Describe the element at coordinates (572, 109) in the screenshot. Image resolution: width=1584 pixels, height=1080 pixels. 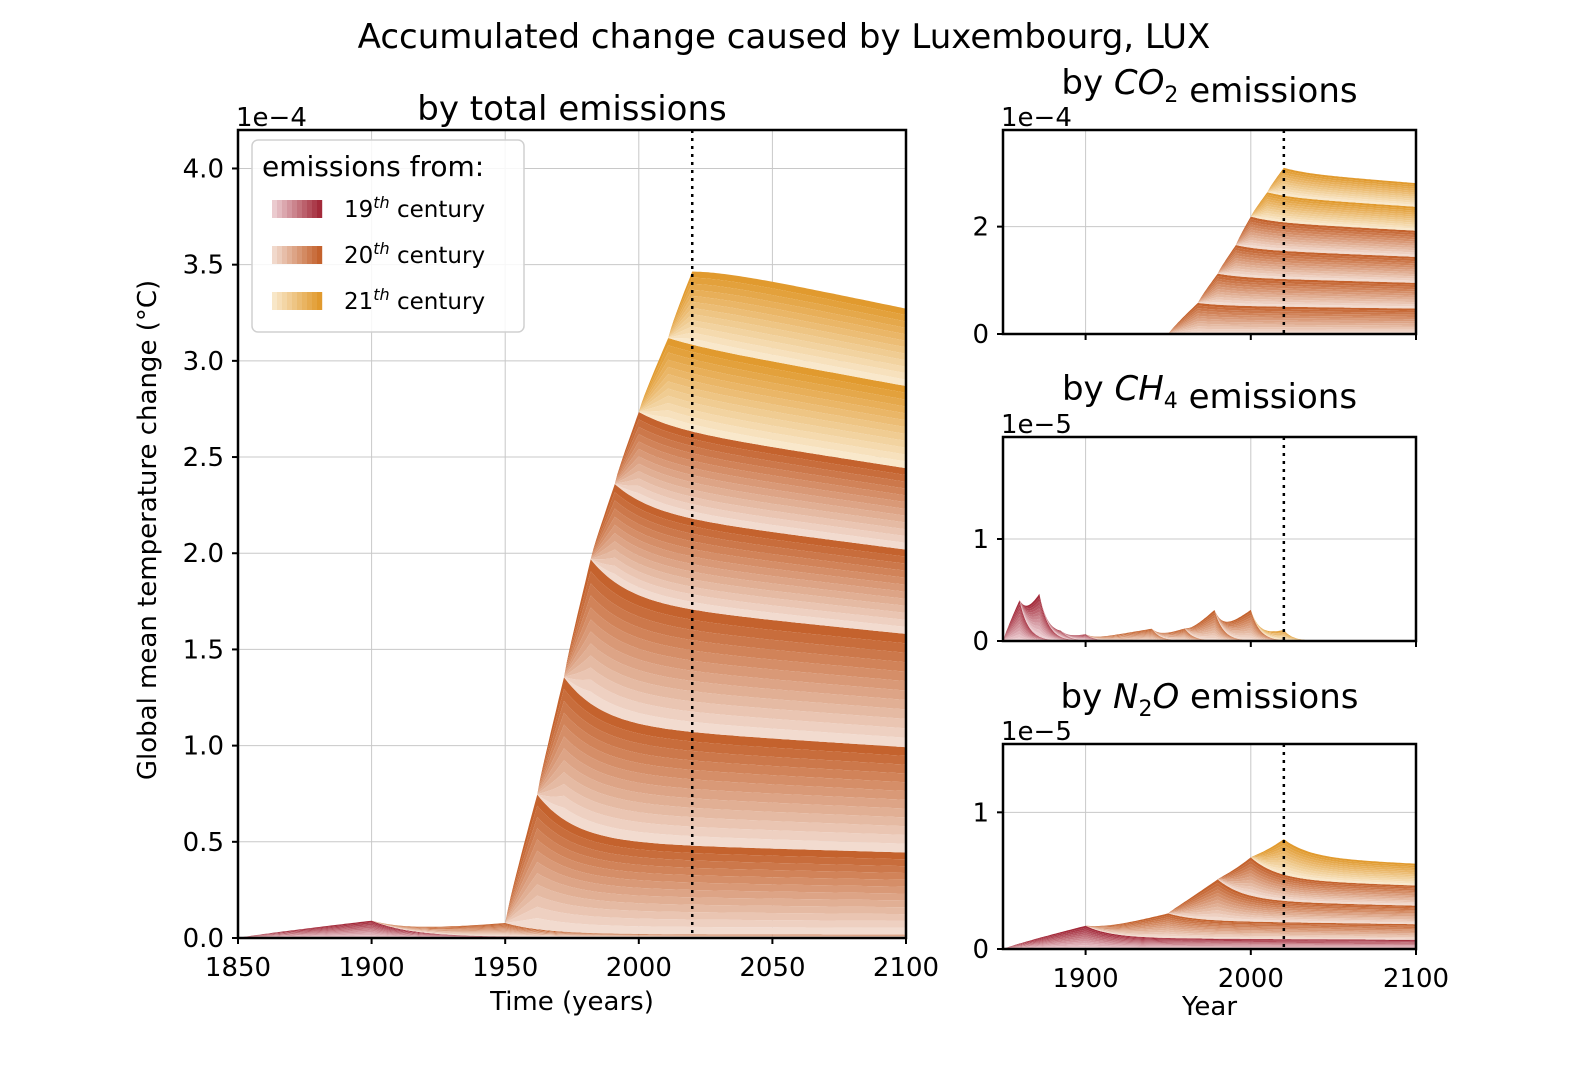
I see `panel-title-total: by total emissions` at that location.